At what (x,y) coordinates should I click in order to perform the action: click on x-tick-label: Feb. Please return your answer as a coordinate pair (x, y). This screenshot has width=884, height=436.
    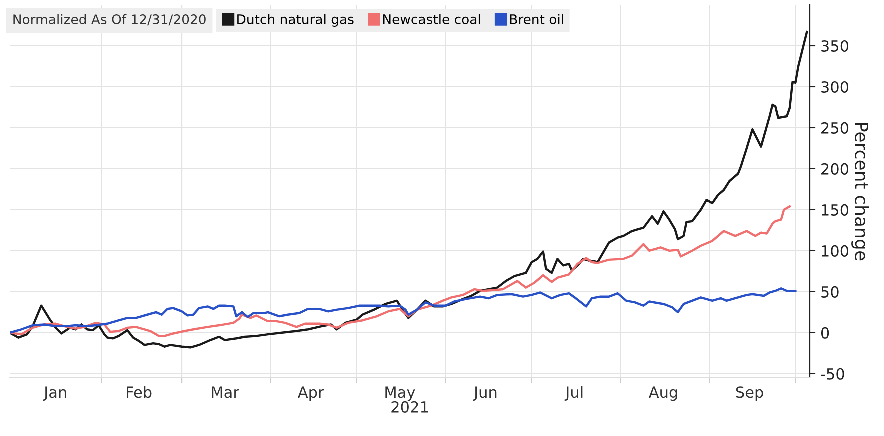
    Looking at the image, I should click on (139, 392).